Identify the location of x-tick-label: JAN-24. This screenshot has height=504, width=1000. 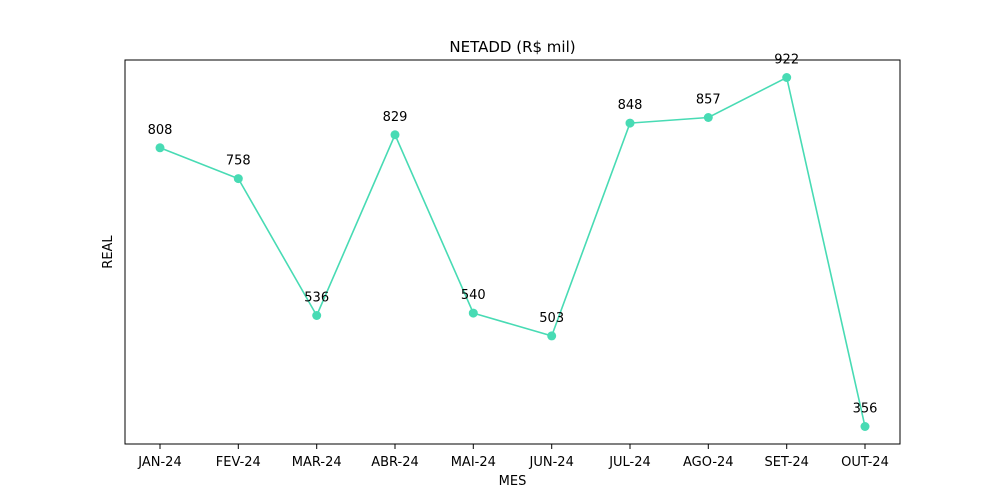
(159, 462).